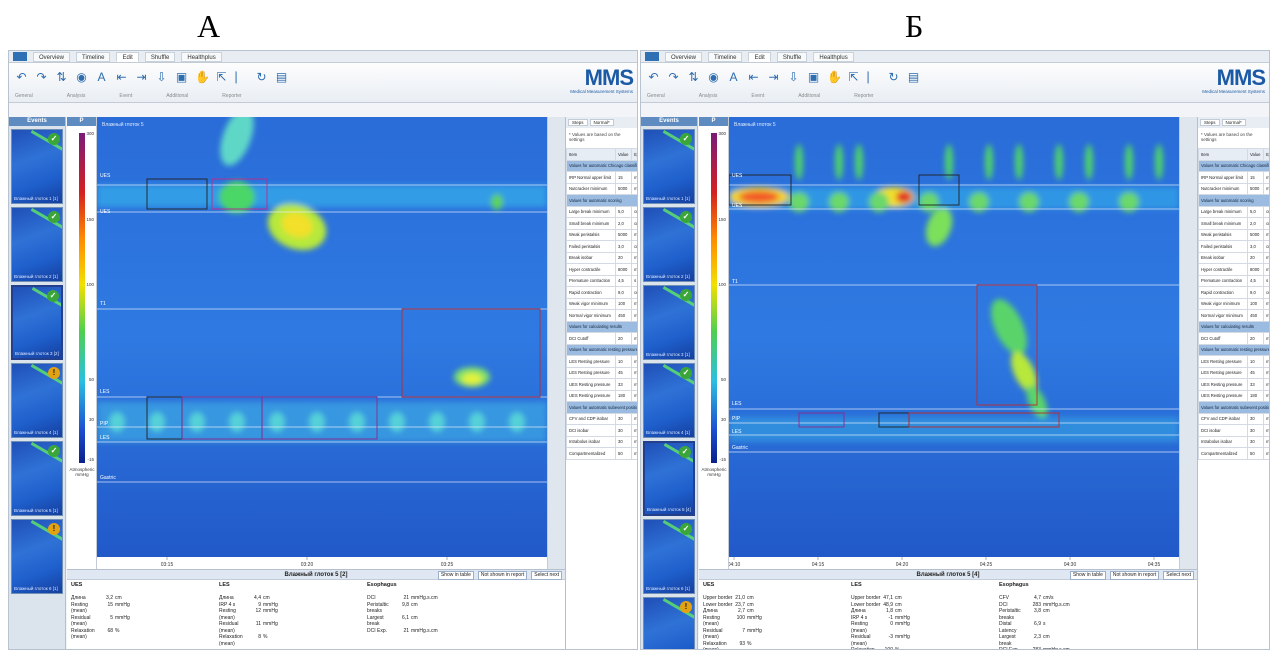 Image resolution: width=1271 pixels, height=650 pixels. I want to click on event-thumbnail: ✓ Влажный глоток 5 [1], so click(37, 478).